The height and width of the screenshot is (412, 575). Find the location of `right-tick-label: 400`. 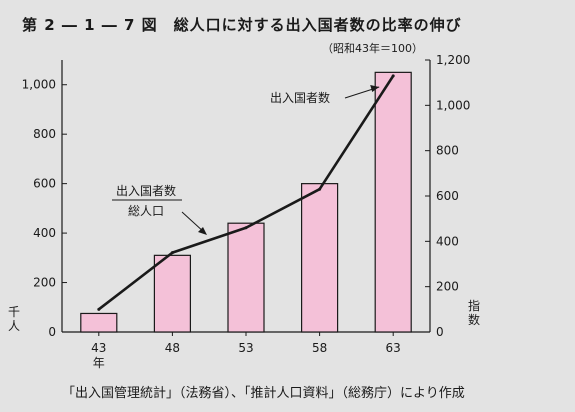

right-tick-label: 400 is located at coordinates (447, 241).